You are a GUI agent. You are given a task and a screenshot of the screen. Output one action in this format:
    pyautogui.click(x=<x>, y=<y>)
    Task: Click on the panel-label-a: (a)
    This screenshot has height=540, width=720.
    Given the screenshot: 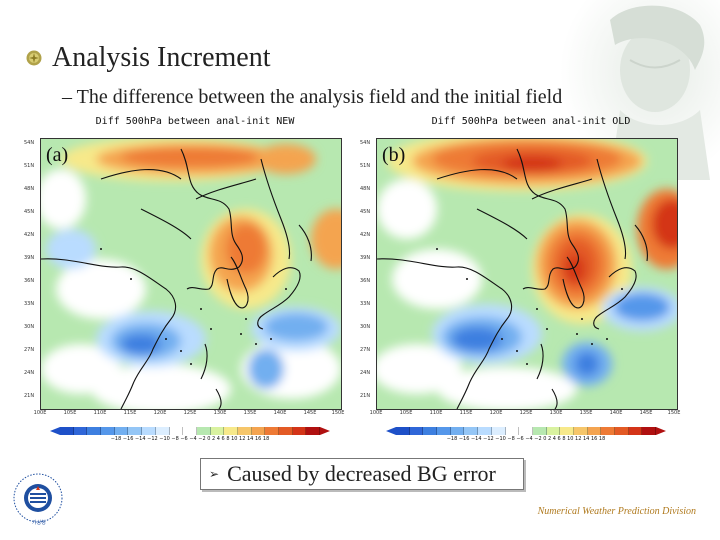 What is the action you would take?
    pyautogui.click(x=57, y=155)
    